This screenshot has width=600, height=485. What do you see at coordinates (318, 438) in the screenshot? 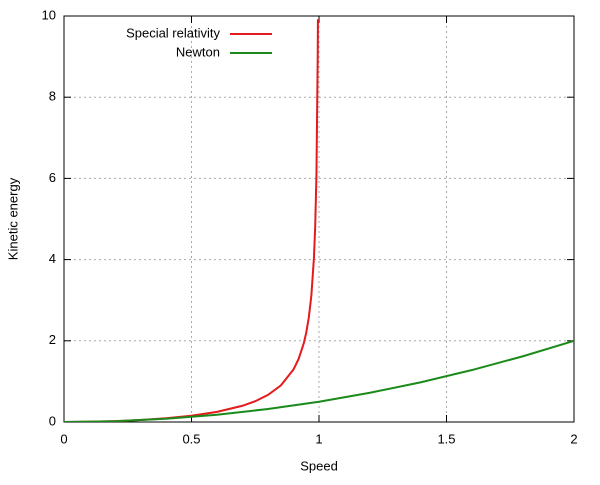
I see `x-tick-label: 1` at bounding box center [318, 438].